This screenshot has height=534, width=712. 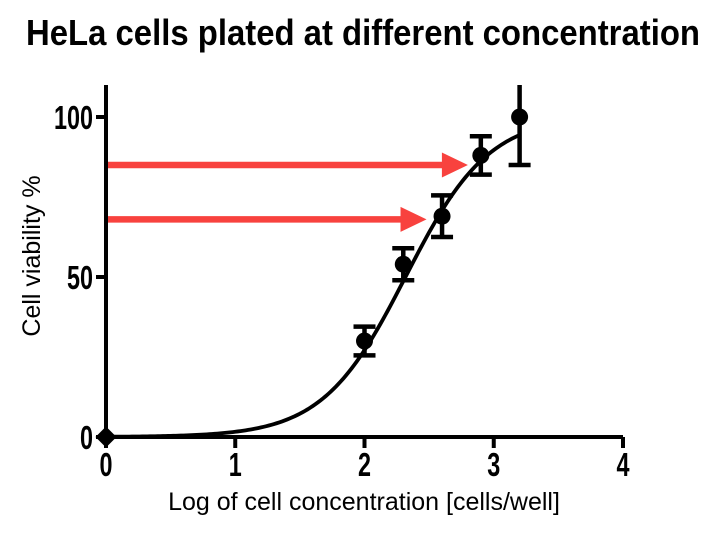 I want to click on y-axis-title: Cell viability %, so click(x=32, y=255).